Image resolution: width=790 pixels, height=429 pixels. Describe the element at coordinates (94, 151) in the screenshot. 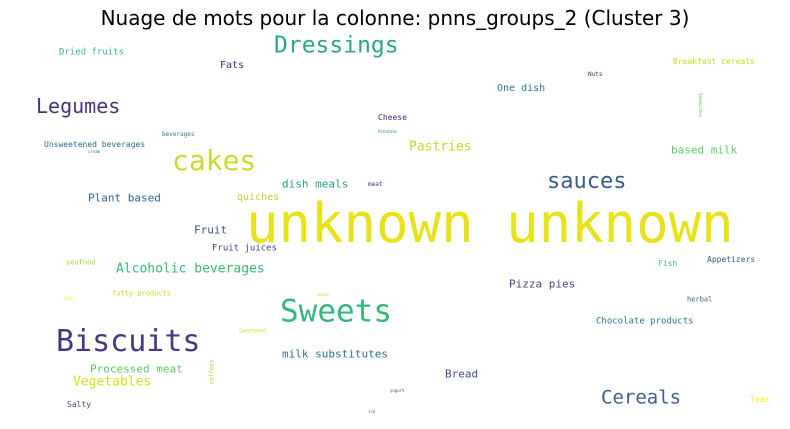

I see `word: cream` at that location.